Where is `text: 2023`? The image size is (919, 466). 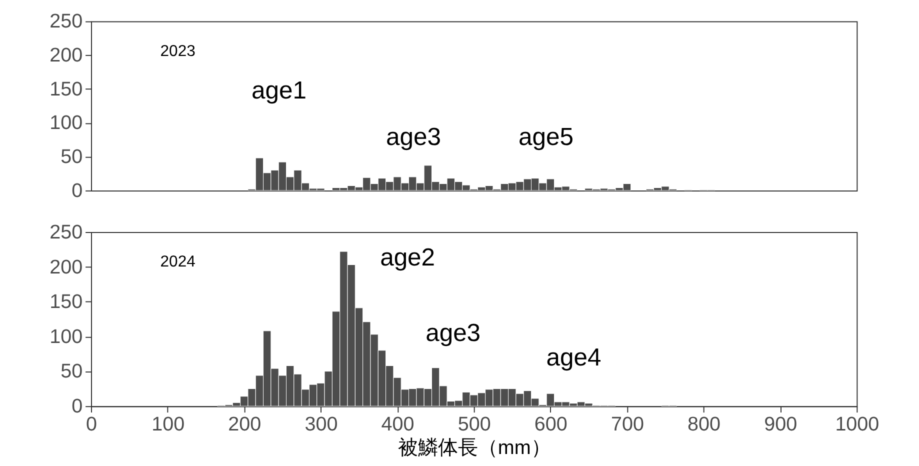
text: 2023 is located at coordinates (178, 51).